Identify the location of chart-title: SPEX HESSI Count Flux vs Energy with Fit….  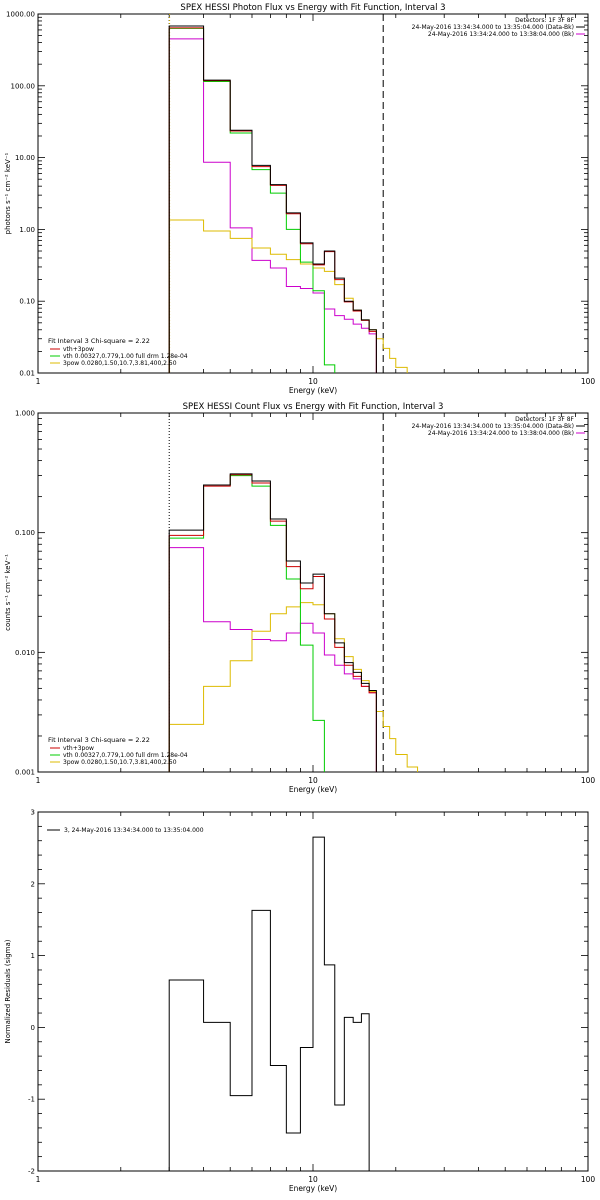
(313, 407).